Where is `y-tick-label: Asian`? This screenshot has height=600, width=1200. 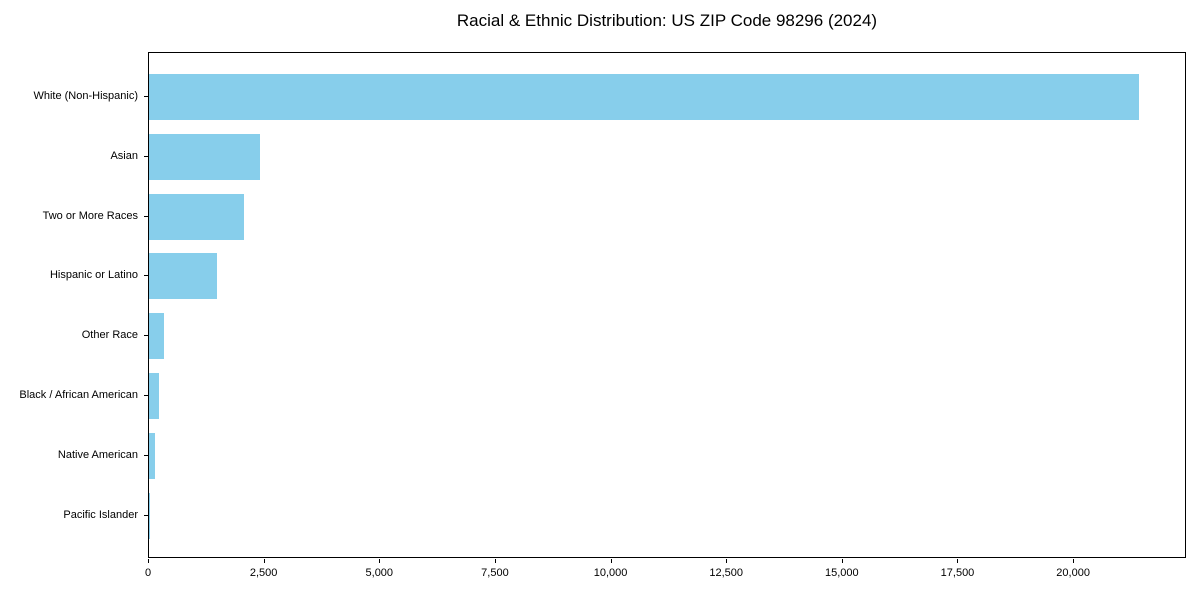 y-tick-label: Asian is located at coordinates (124, 155).